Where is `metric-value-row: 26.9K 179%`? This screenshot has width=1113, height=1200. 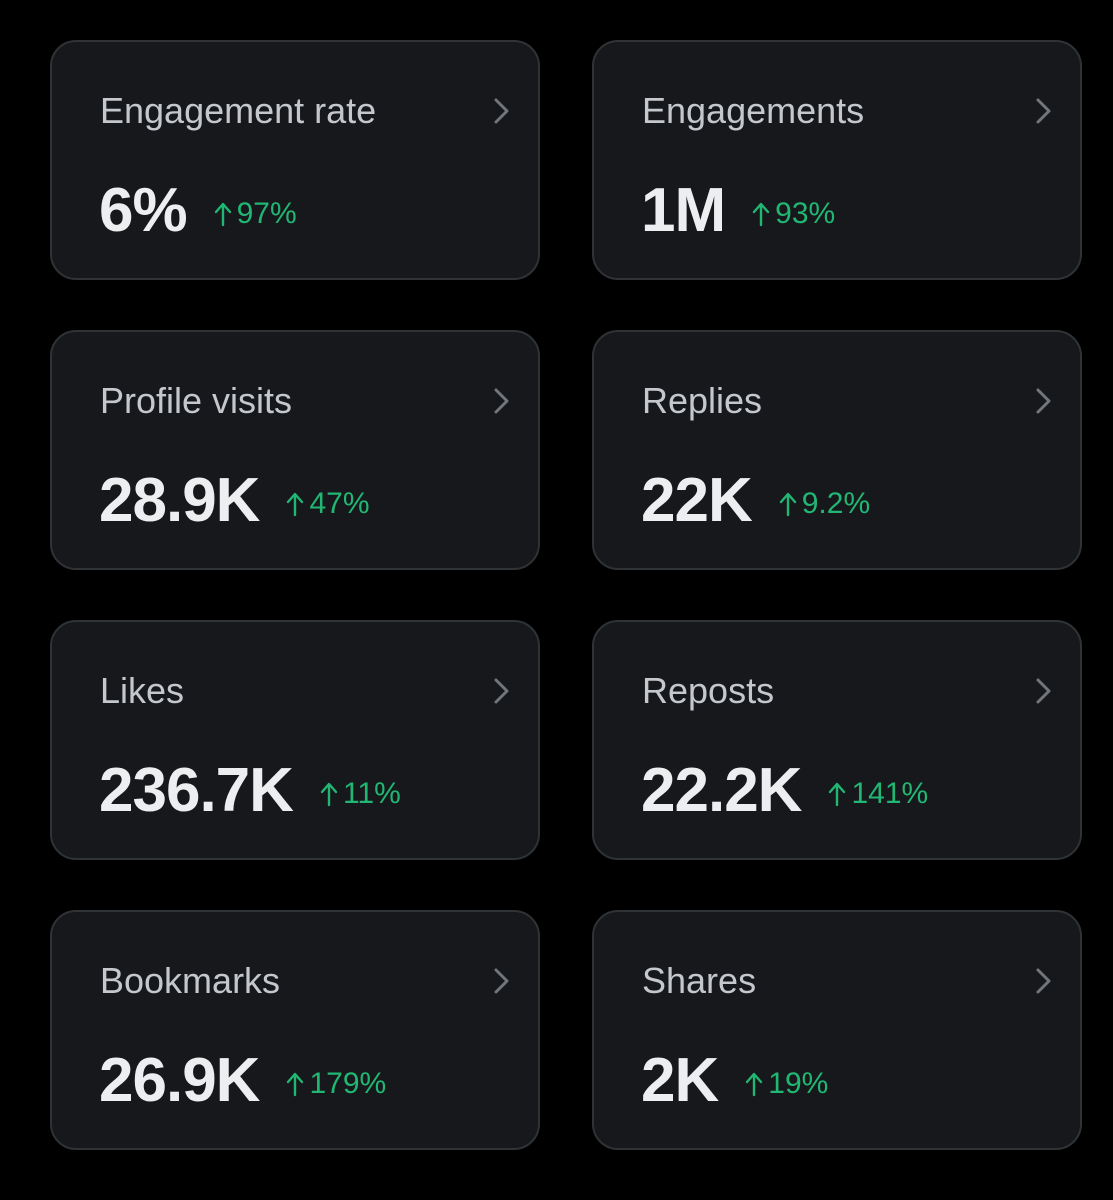
metric-value-row: 26.9K 179% is located at coordinates (242, 1081).